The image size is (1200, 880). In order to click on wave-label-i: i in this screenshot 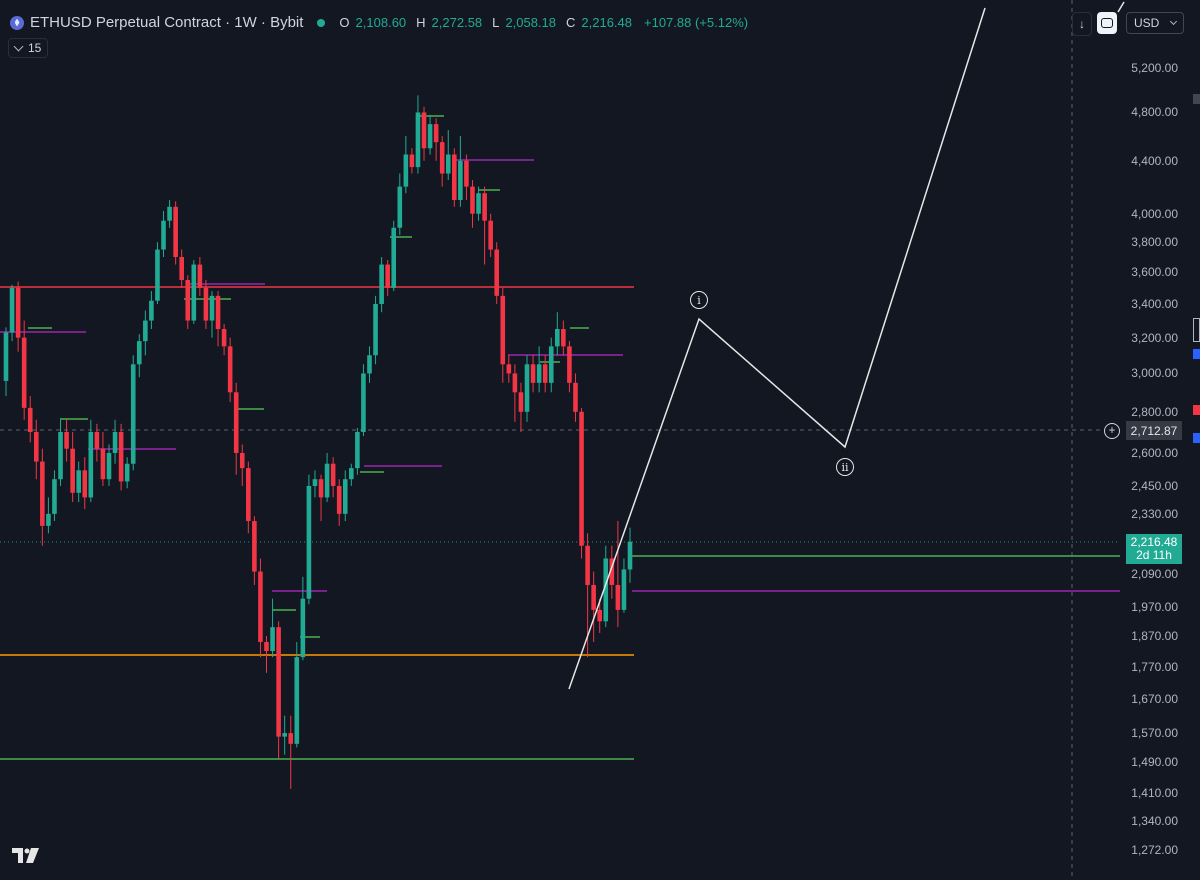, I will do `click(699, 300)`.